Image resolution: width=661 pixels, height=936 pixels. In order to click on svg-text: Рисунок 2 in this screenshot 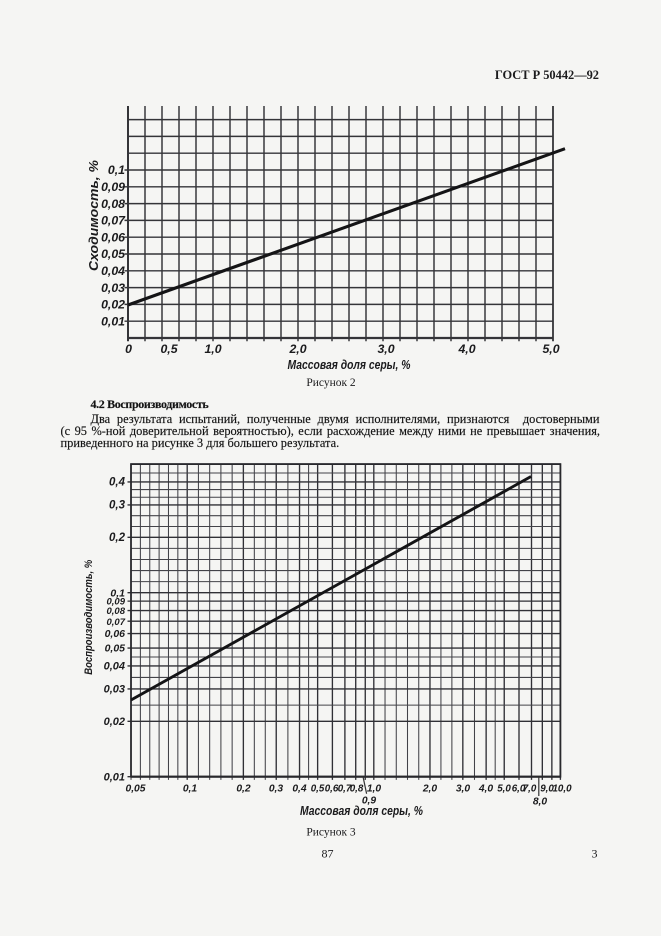, I will do `click(331, 383)`.